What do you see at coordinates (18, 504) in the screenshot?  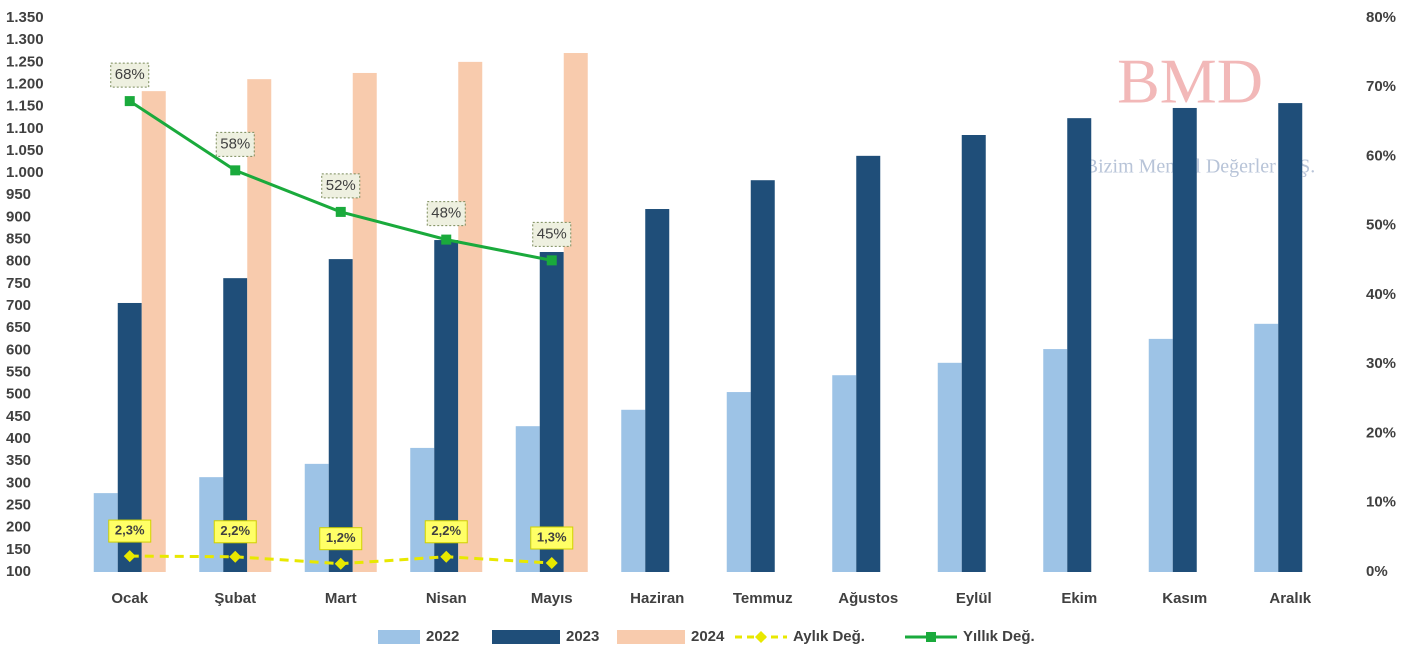 I see `y-tick-label: 250` at bounding box center [18, 504].